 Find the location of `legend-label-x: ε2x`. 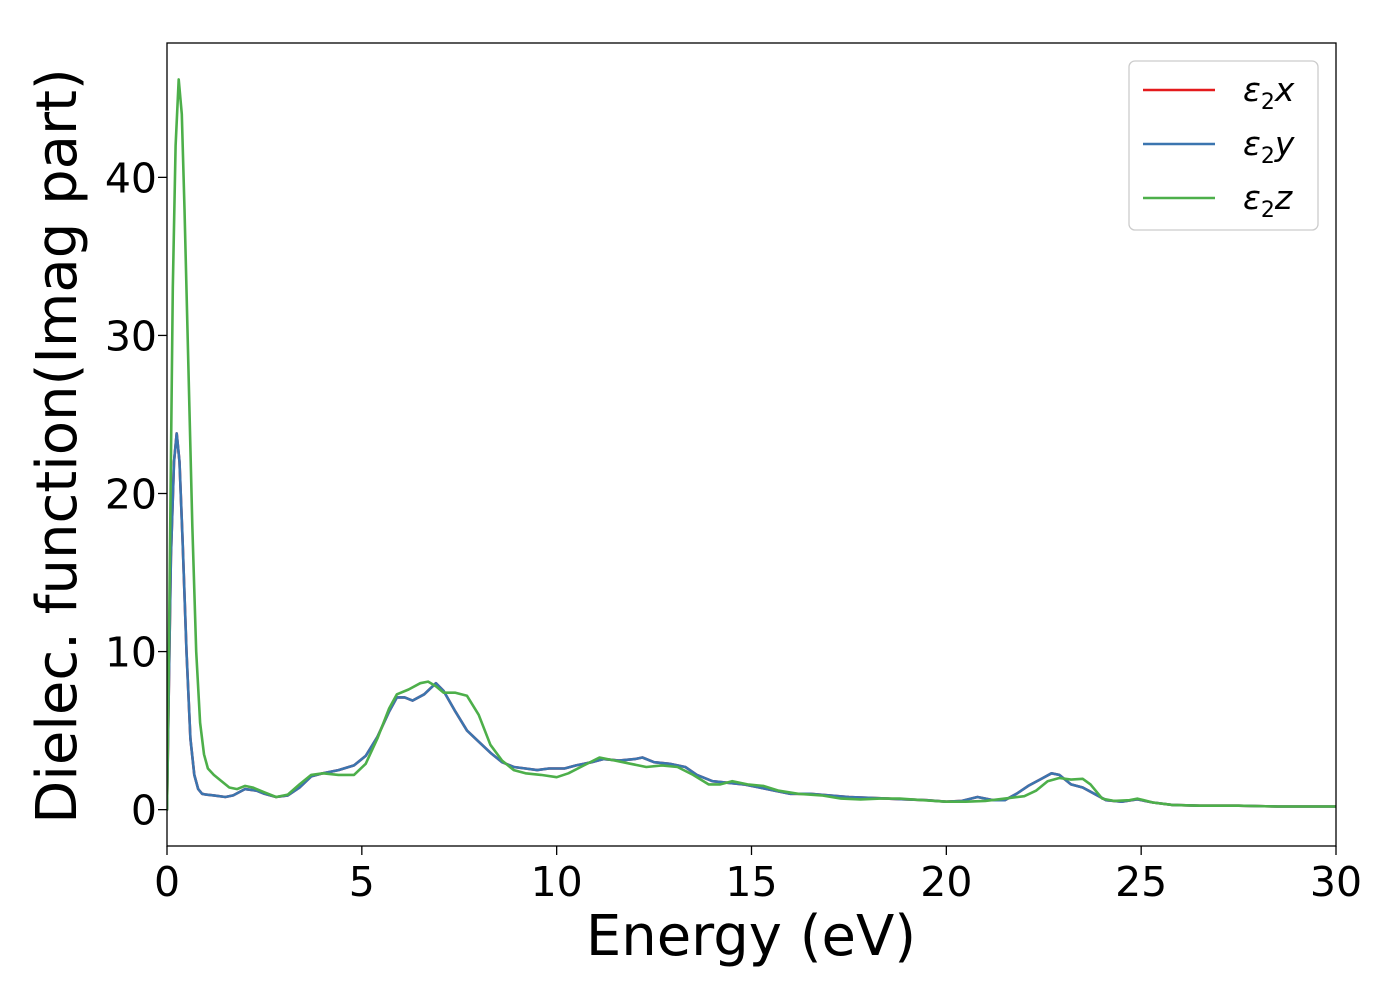

legend-label-x: ε2x is located at coordinates (1269, 92).